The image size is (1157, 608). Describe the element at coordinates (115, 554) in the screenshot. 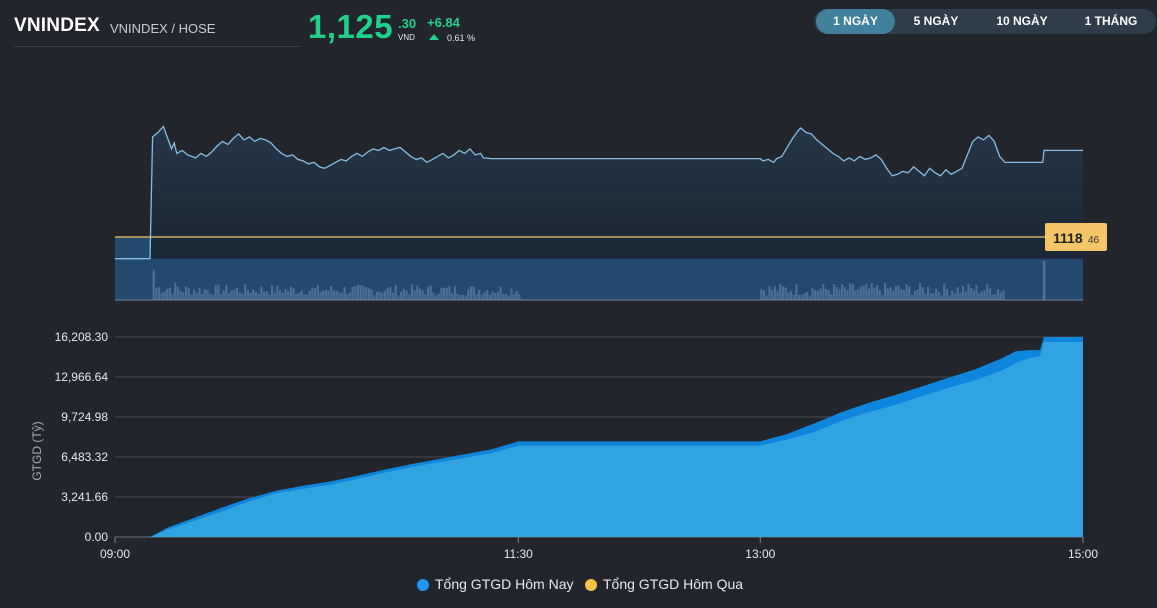

I see `x-tick-label: 09:00` at that location.